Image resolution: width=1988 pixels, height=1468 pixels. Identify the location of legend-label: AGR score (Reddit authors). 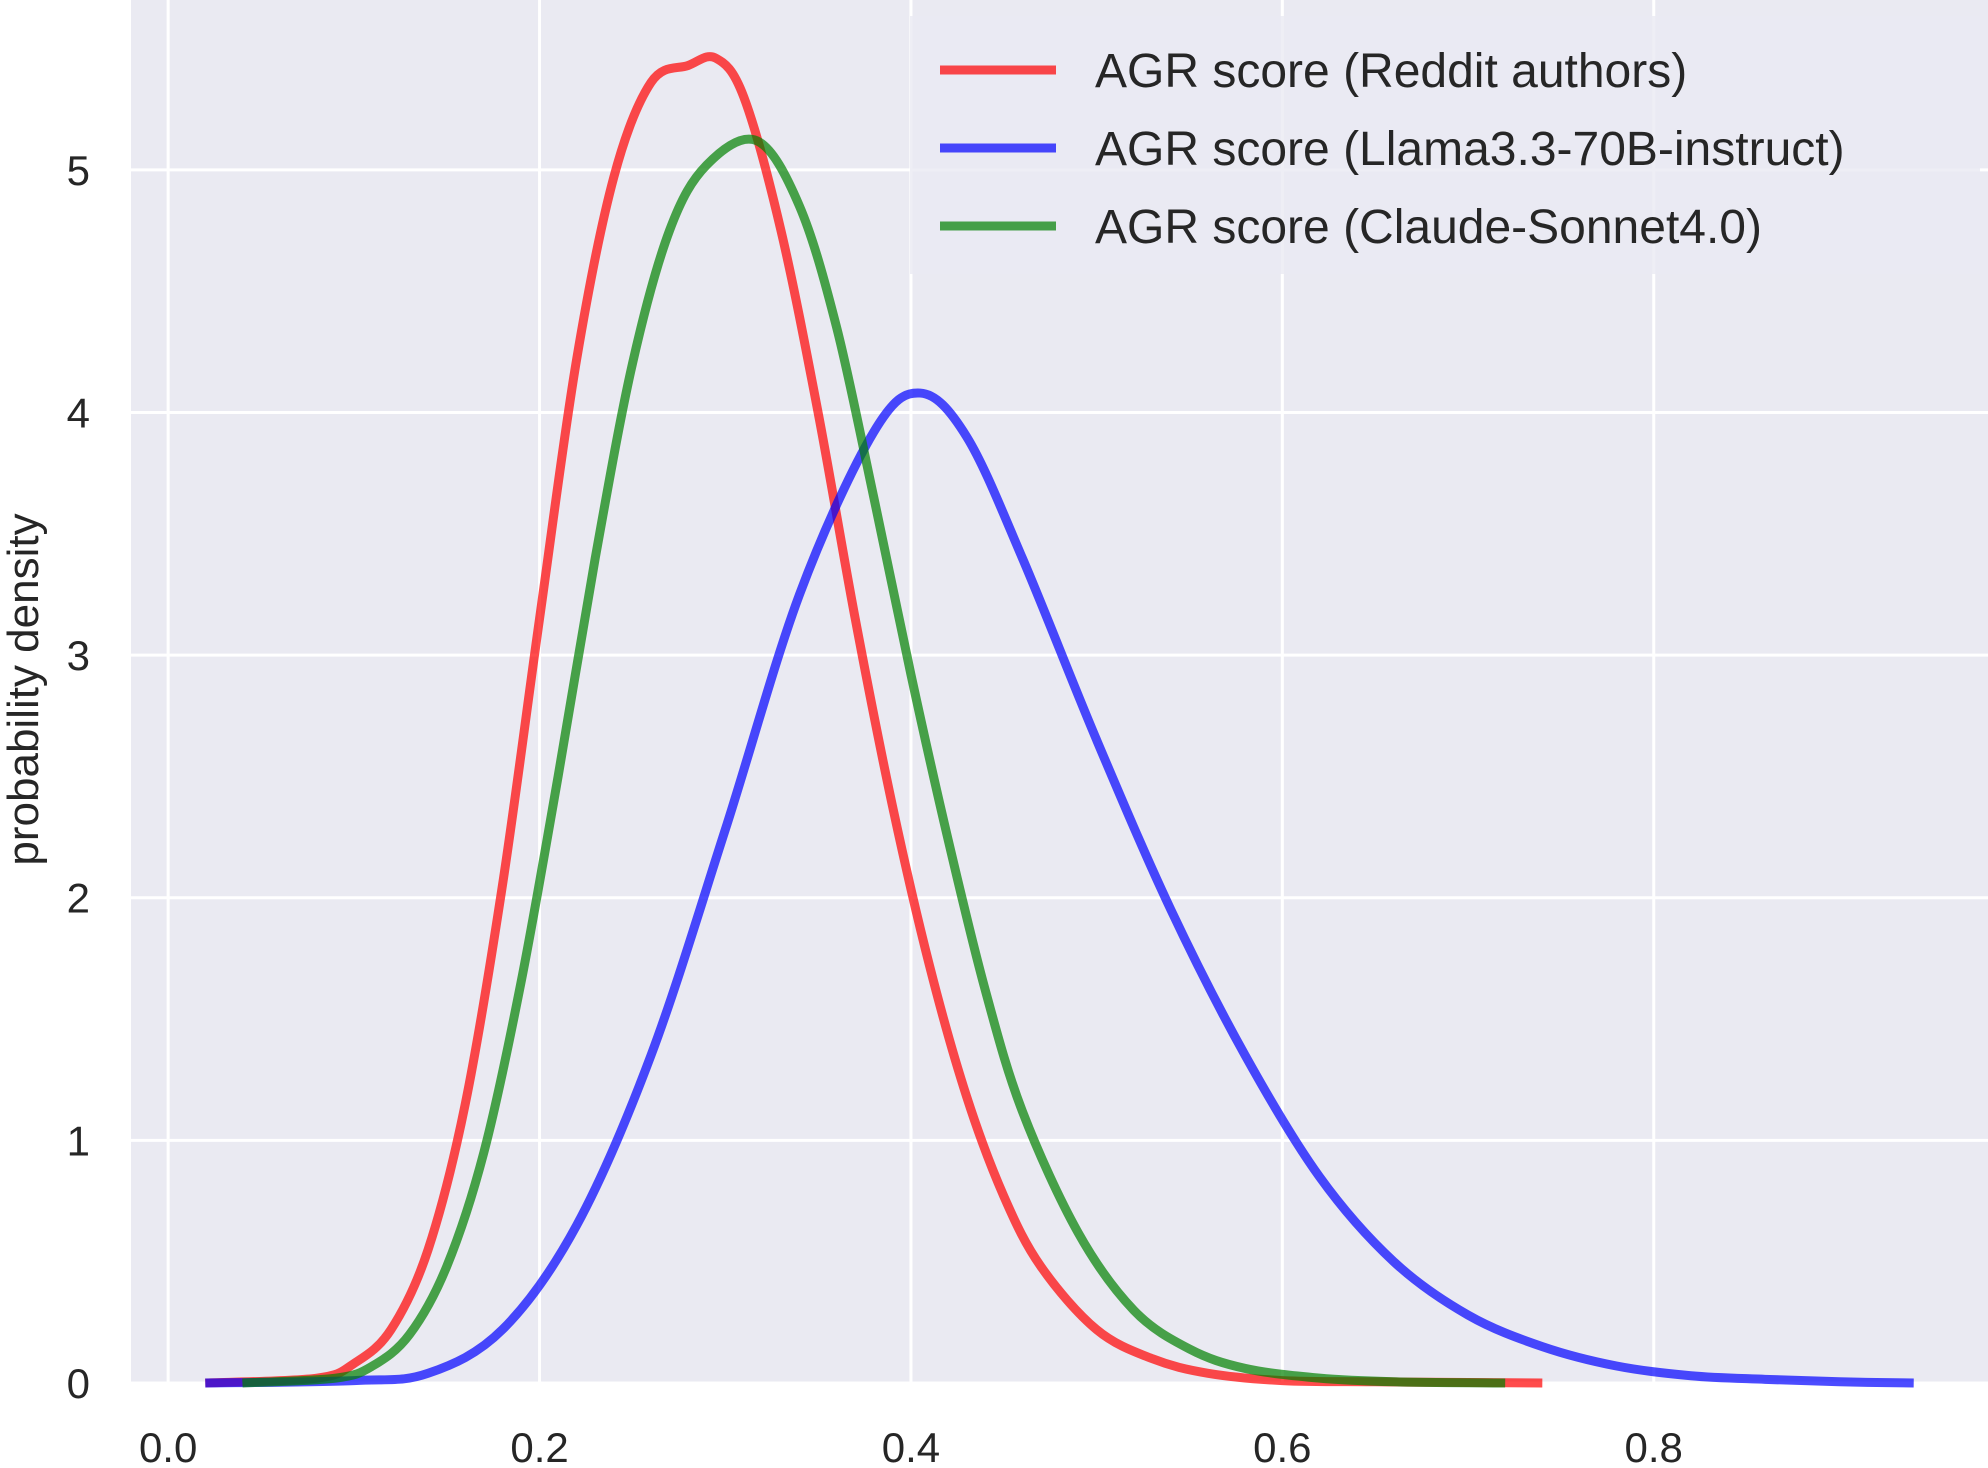
(1391, 71).